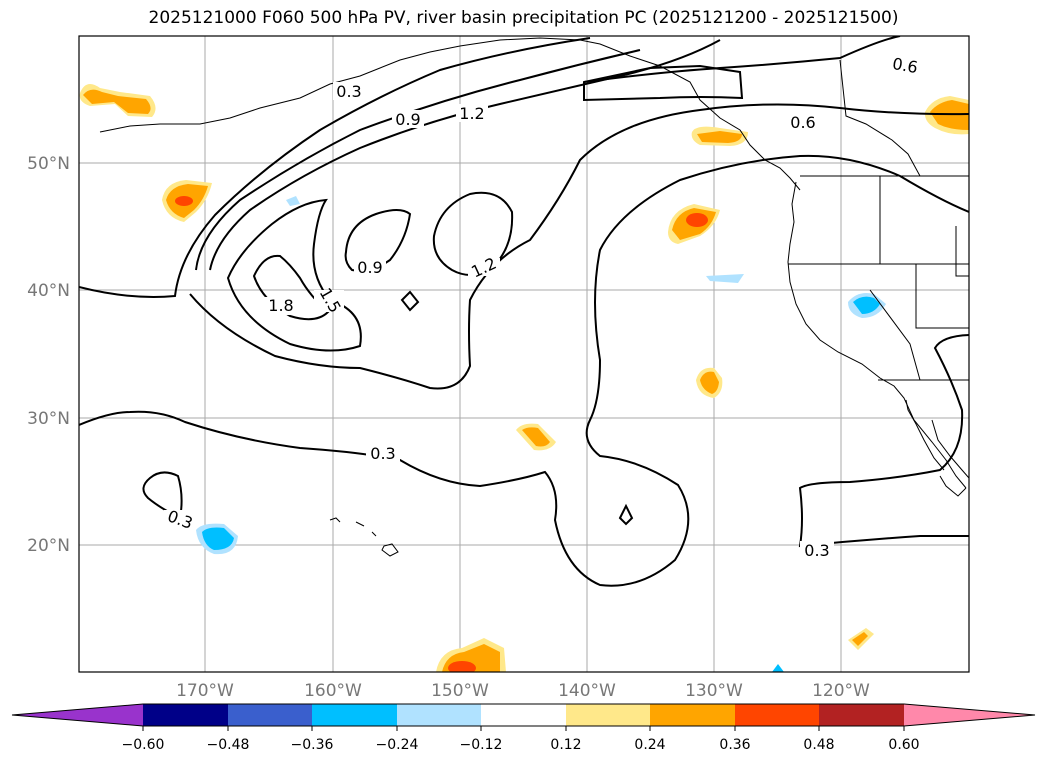  Describe the element at coordinates (742, 59) in the screenshot. I see `pv-contour-0.6-box` at that location.